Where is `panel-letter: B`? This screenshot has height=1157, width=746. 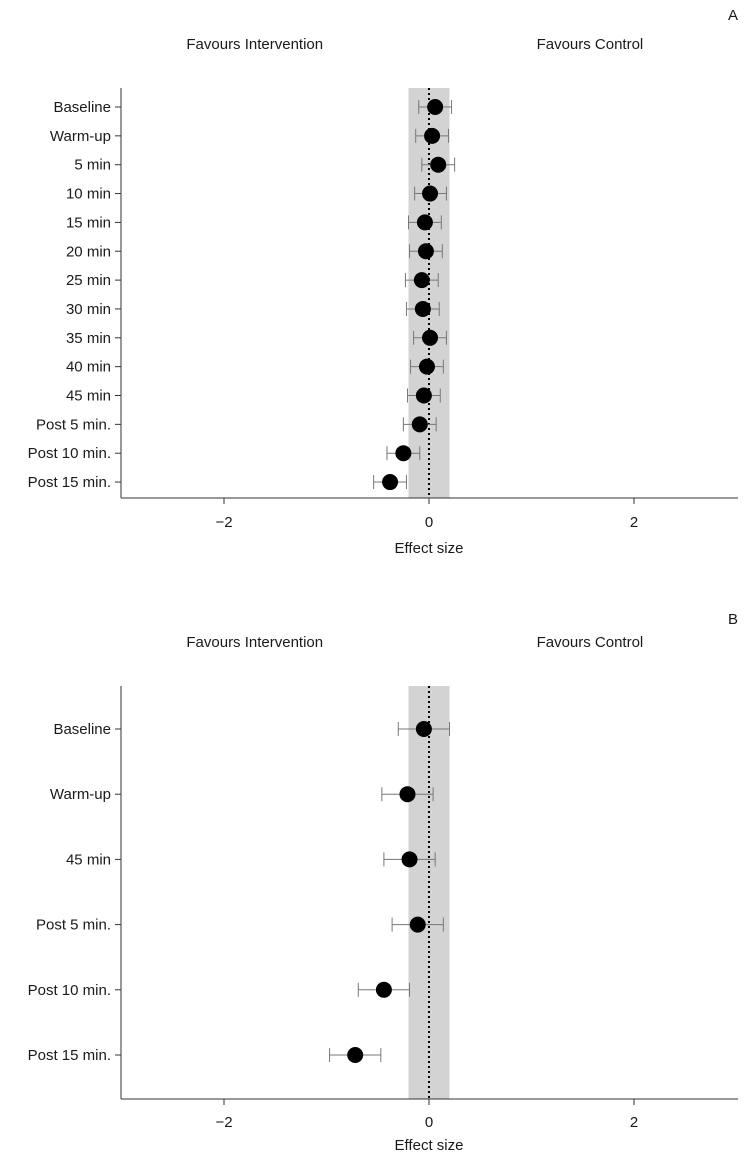 panel-letter: B is located at coordinates (733, 619).